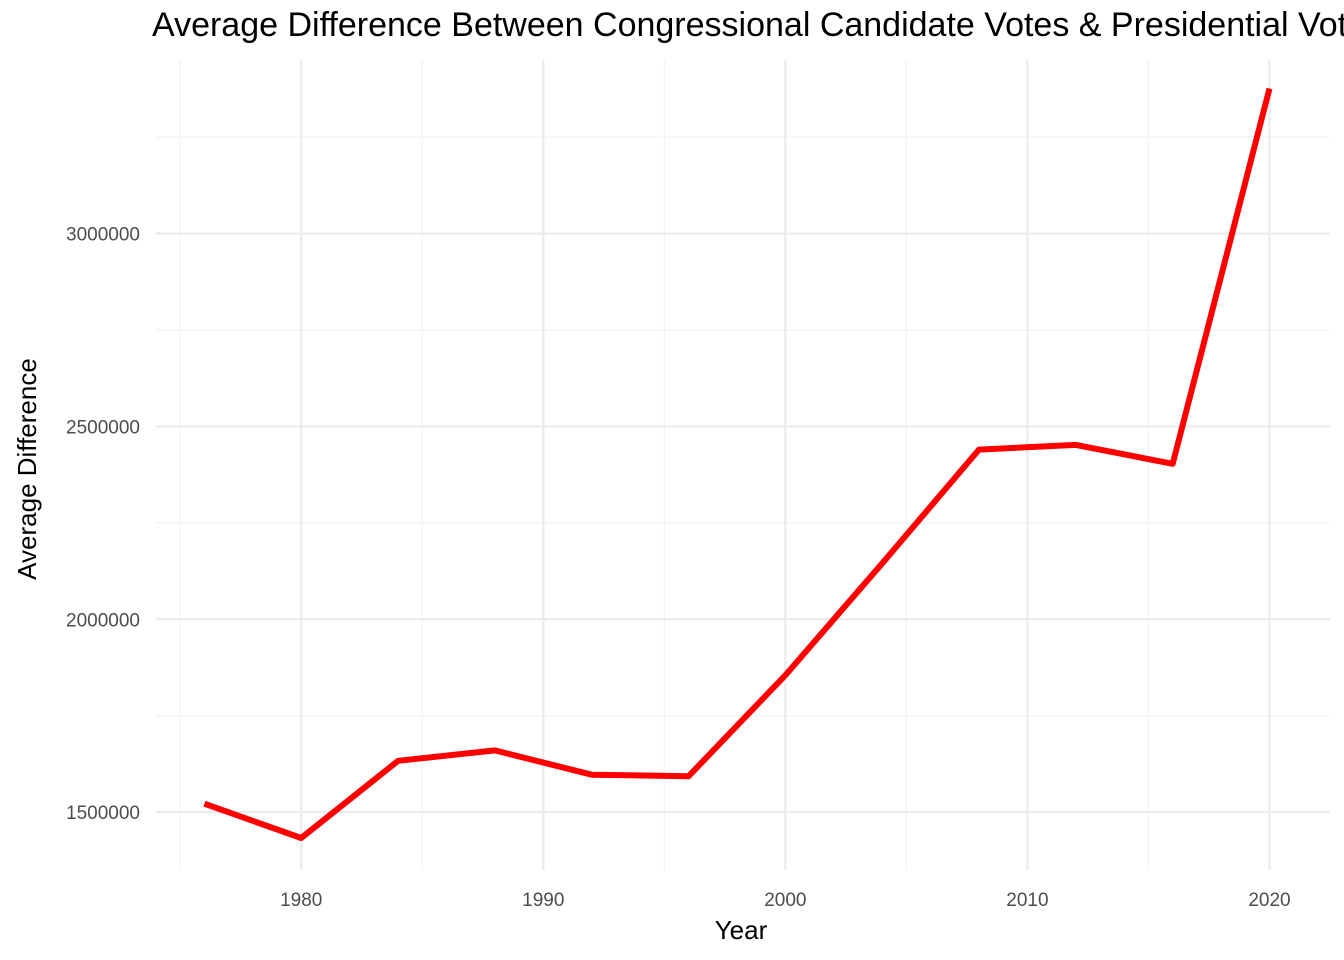 This screenshot has width=1344, height=960. I want to click on y-axis-ticks: 1500000 2000000 2500000 3000000, so click(103, 525).